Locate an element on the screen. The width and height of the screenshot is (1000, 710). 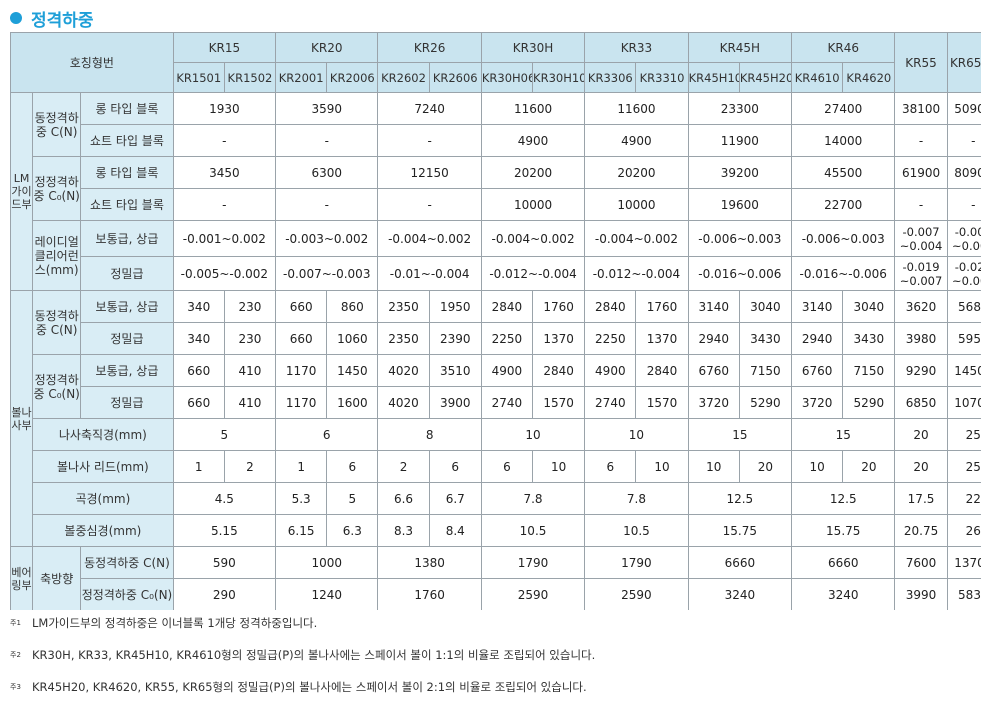
value-cell: 6.6 is located at coordinates (403, 498).